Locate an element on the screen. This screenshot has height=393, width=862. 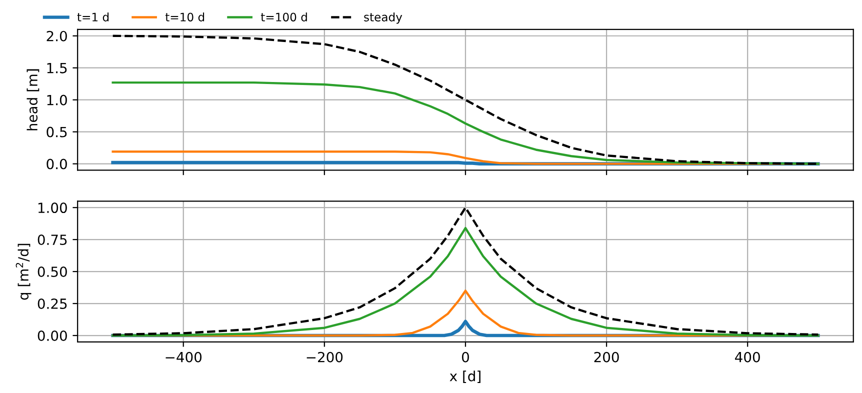
x-axis-title: x [d] is located at coordinates (465, 377).